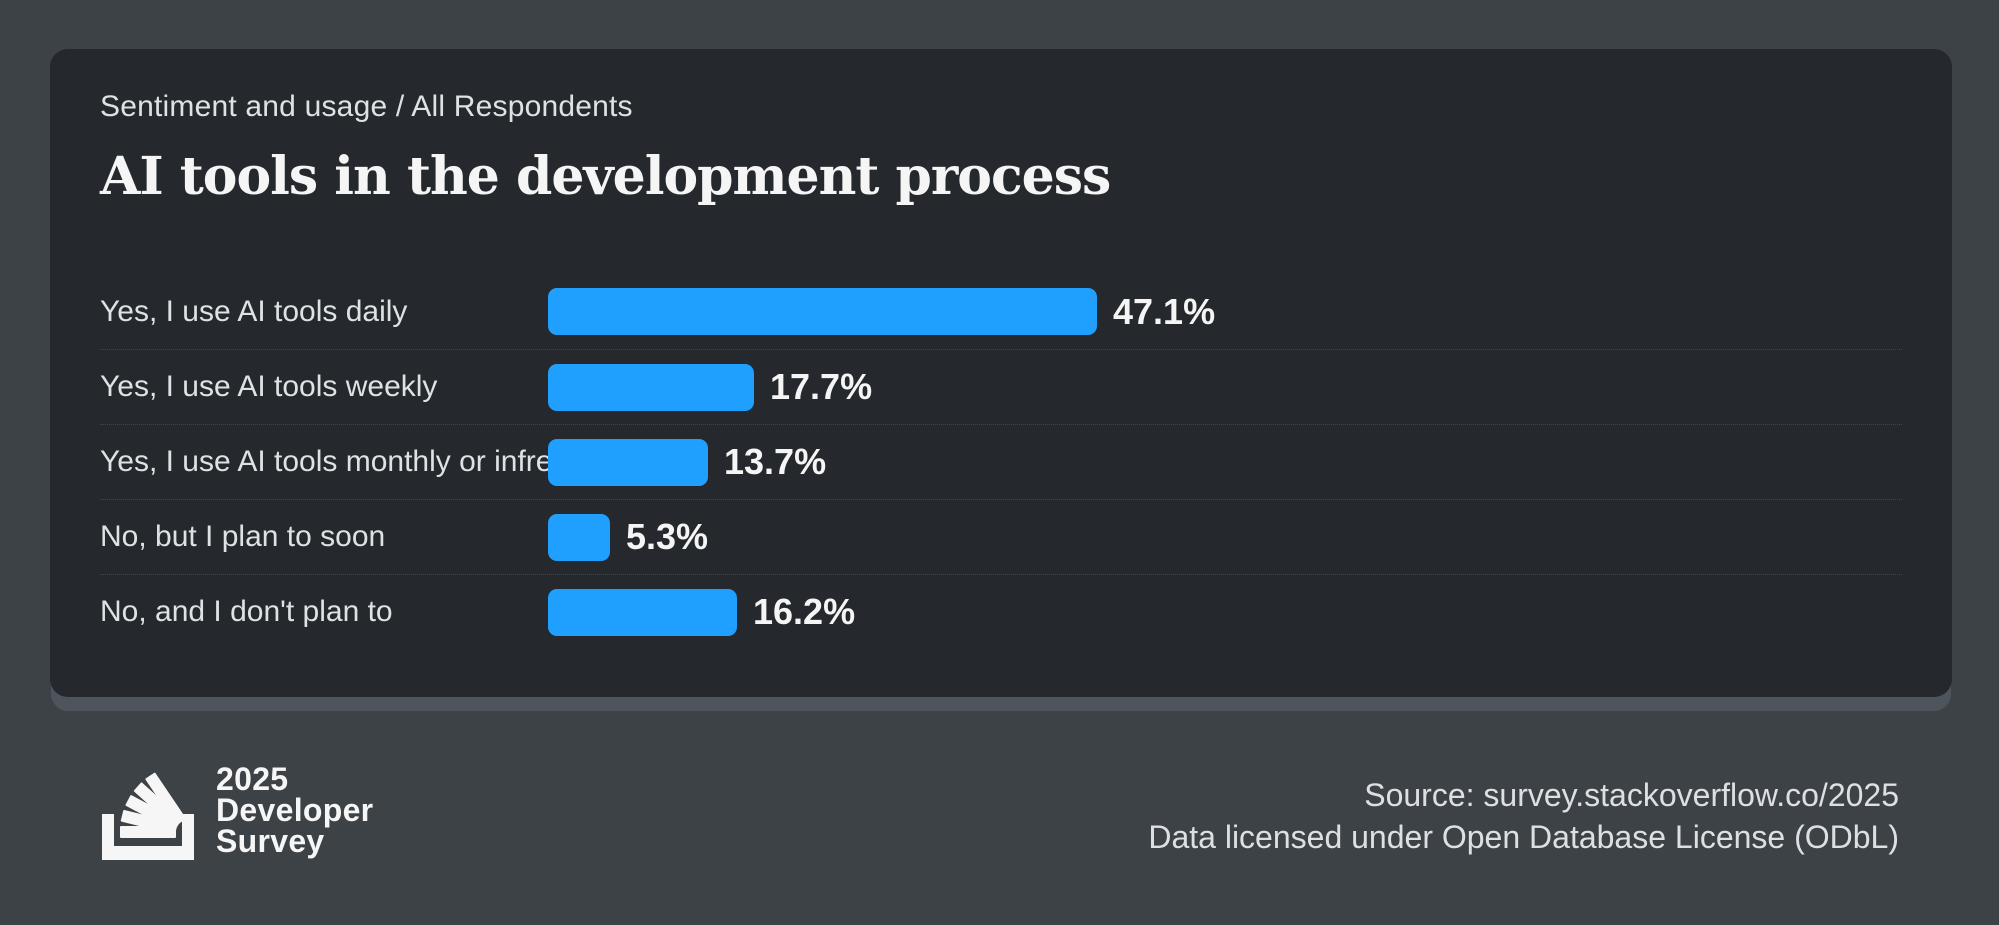 The height and width of the screenshot is (925, 1999). What do you see at coordinates (605, 176) in the screenshot?
I see `page-title: AI tools in the development process` at bounding box center [605, 176].